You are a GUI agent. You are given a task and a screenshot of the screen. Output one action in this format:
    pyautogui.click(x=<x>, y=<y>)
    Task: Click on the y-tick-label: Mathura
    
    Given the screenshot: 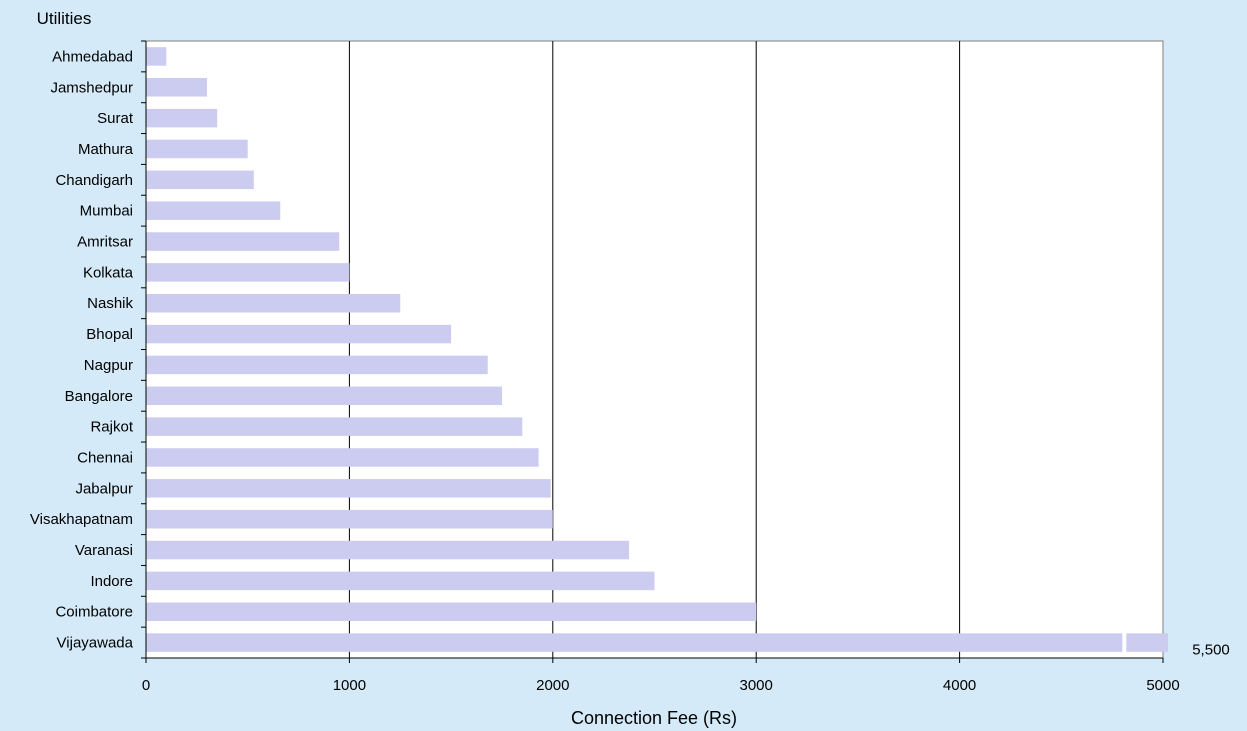 What is the action you would take?
    pyautogui.click(x=106, y=149)
    